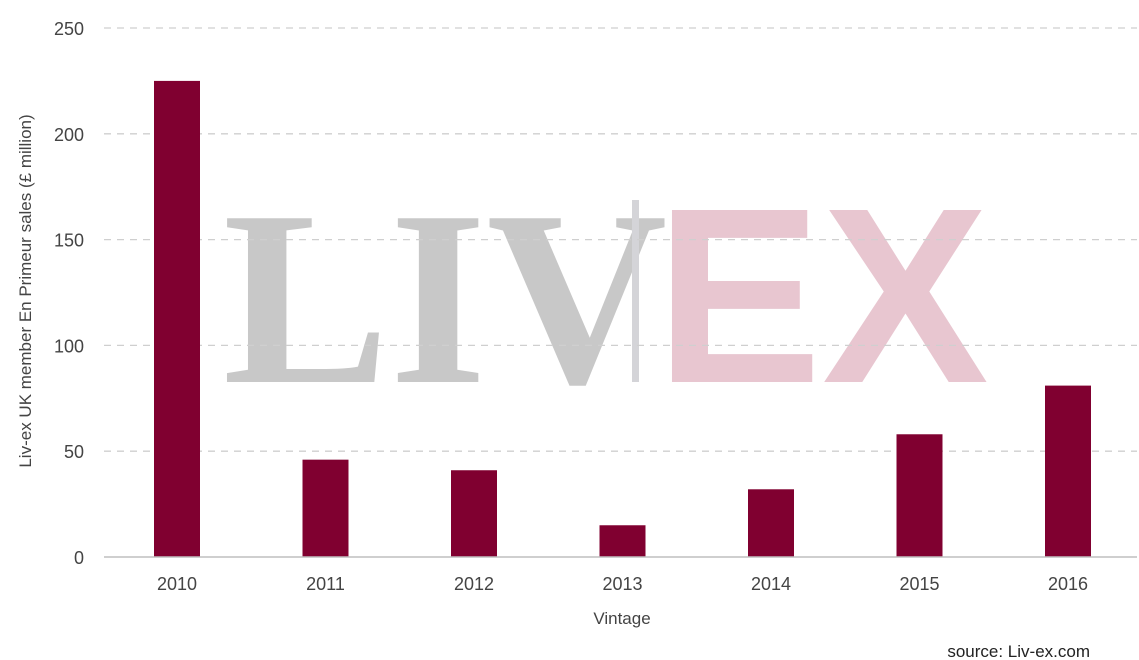  I want to click on source-note: source: Liv-ex.com, so click(1018, 651).